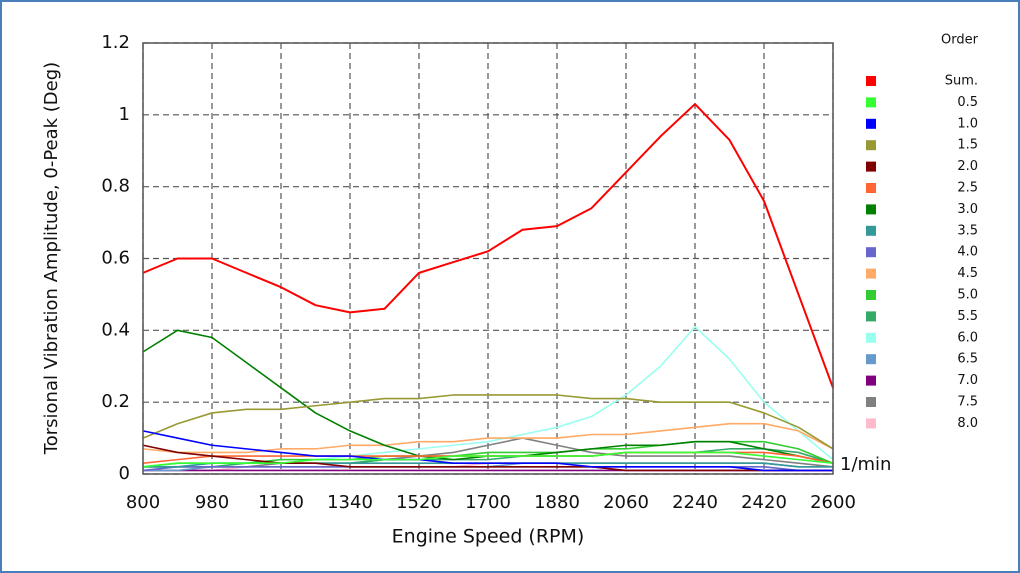  What do you see at coordinates (967, 145) in the screenshot?
I see `legend-label: 1.5` at bounding box center [967, 145].